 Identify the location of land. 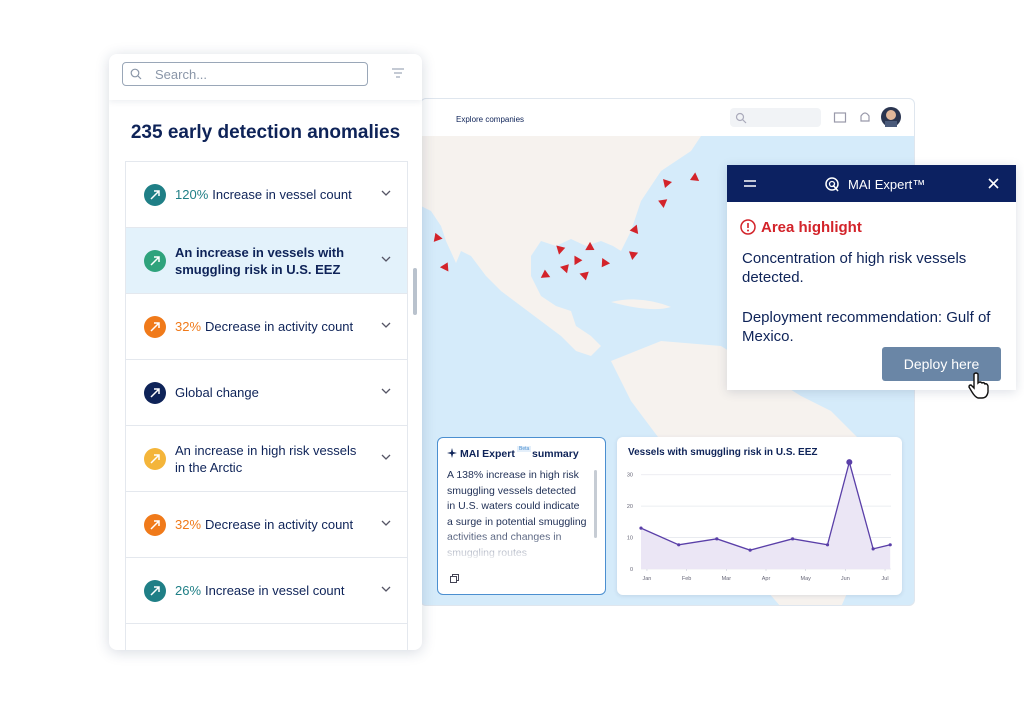
(561, 246).